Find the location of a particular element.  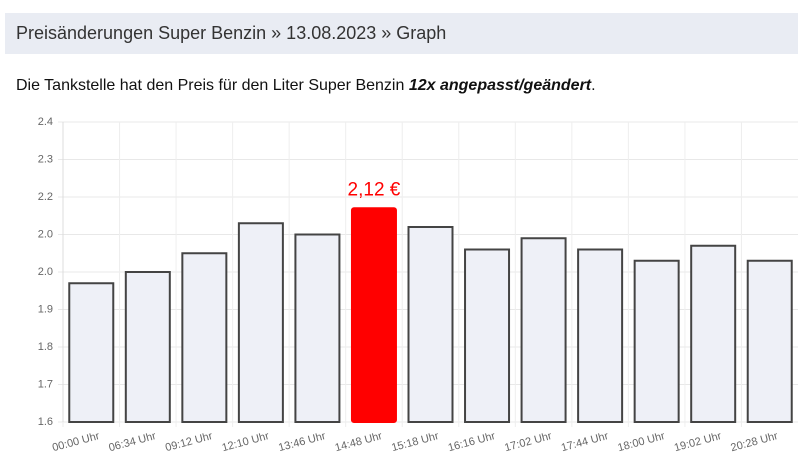

x-tick-label: 13:46 Uhr is located at coordinates (302, 442).